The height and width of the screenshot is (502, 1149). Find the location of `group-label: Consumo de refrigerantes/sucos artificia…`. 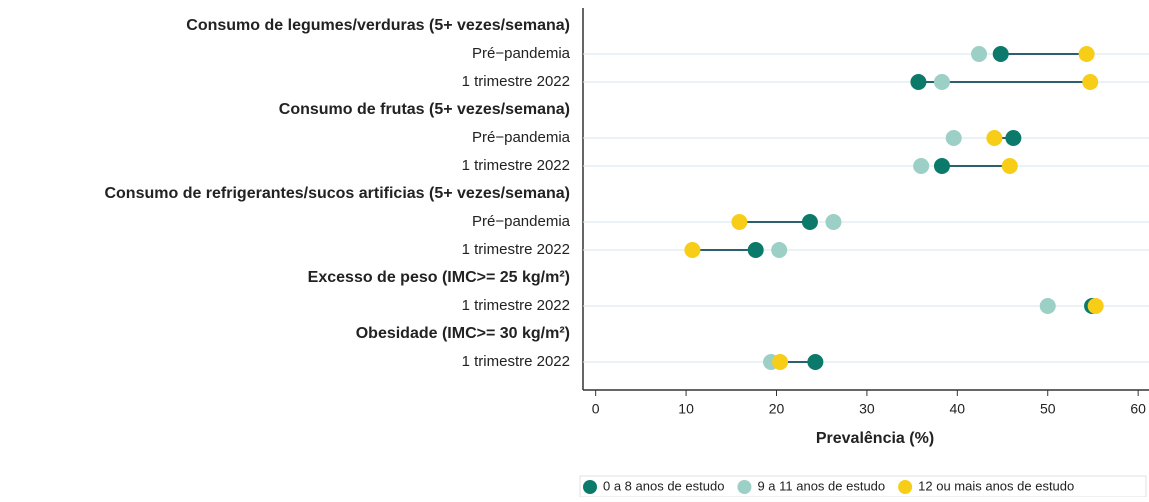

group-label: Consumo de refrigerantes/sucos artificia… is located at coordinates (337, 193).